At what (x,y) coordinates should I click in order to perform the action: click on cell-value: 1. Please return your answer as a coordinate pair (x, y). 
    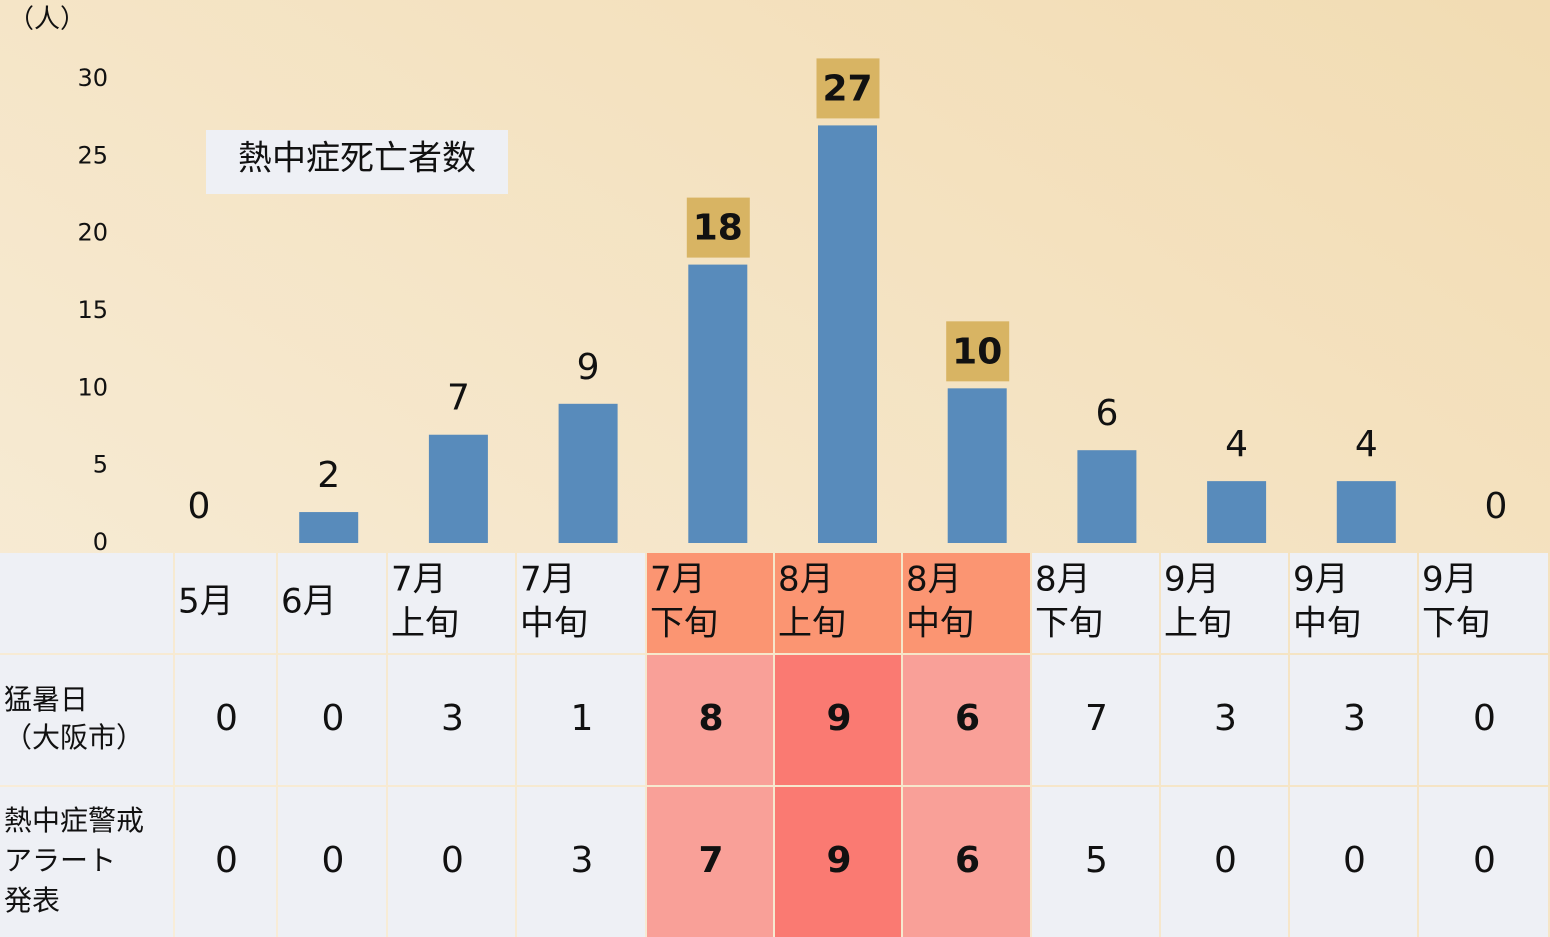
    Looking at the image, I should click on (582, 718).